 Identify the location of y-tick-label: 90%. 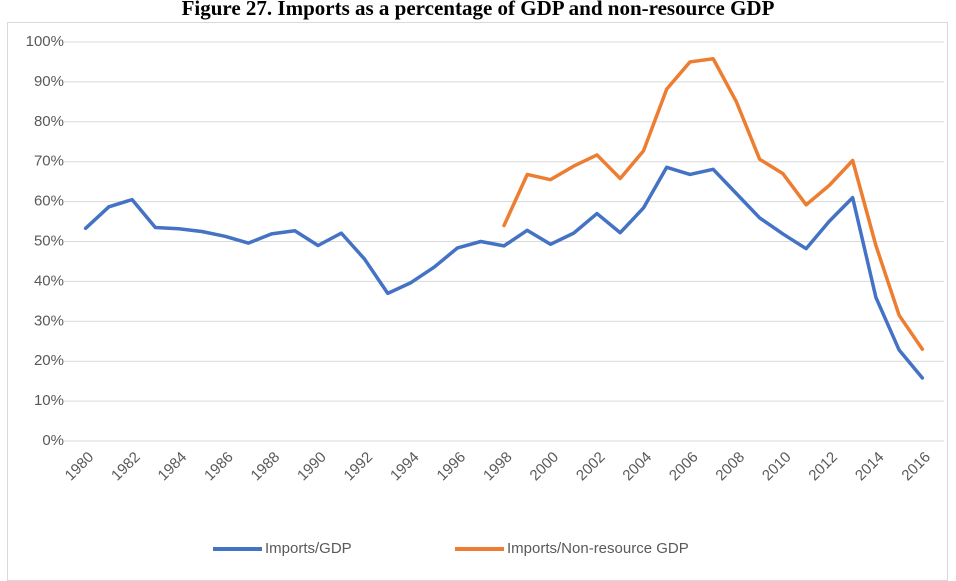
(49, 81).